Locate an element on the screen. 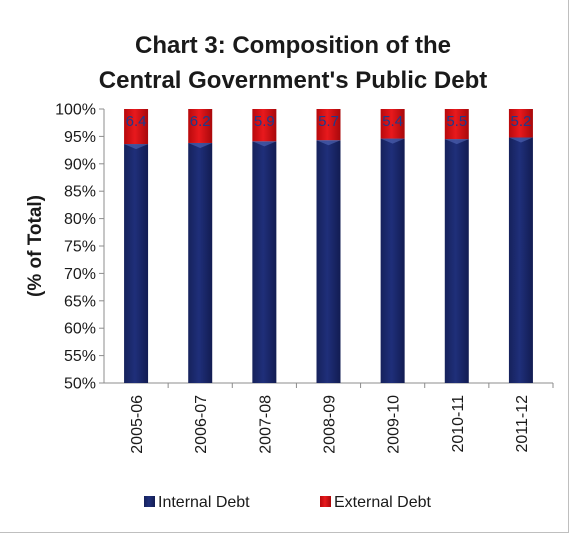 Image resolution: width=570 pixels, height=534 pixels. data-label-external: 5.2 is located at coordinates (520, 121).